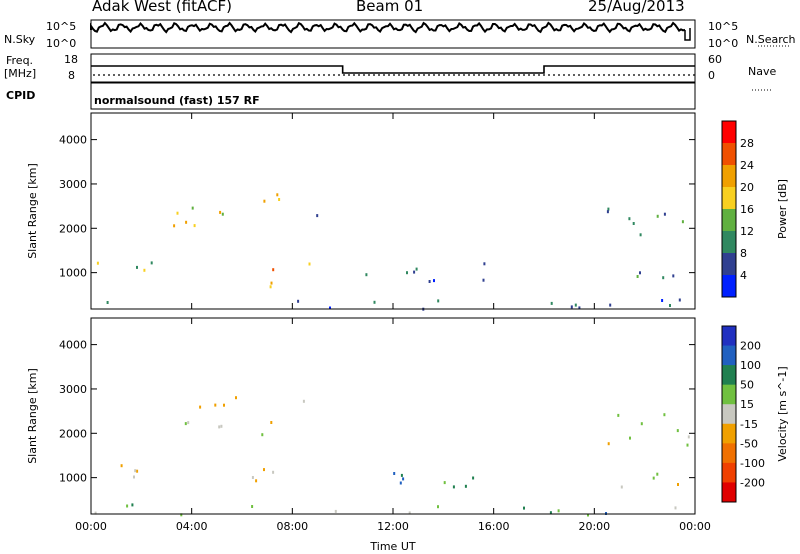  I want to click on nsky-label: N.Sky, so click(20, 39).